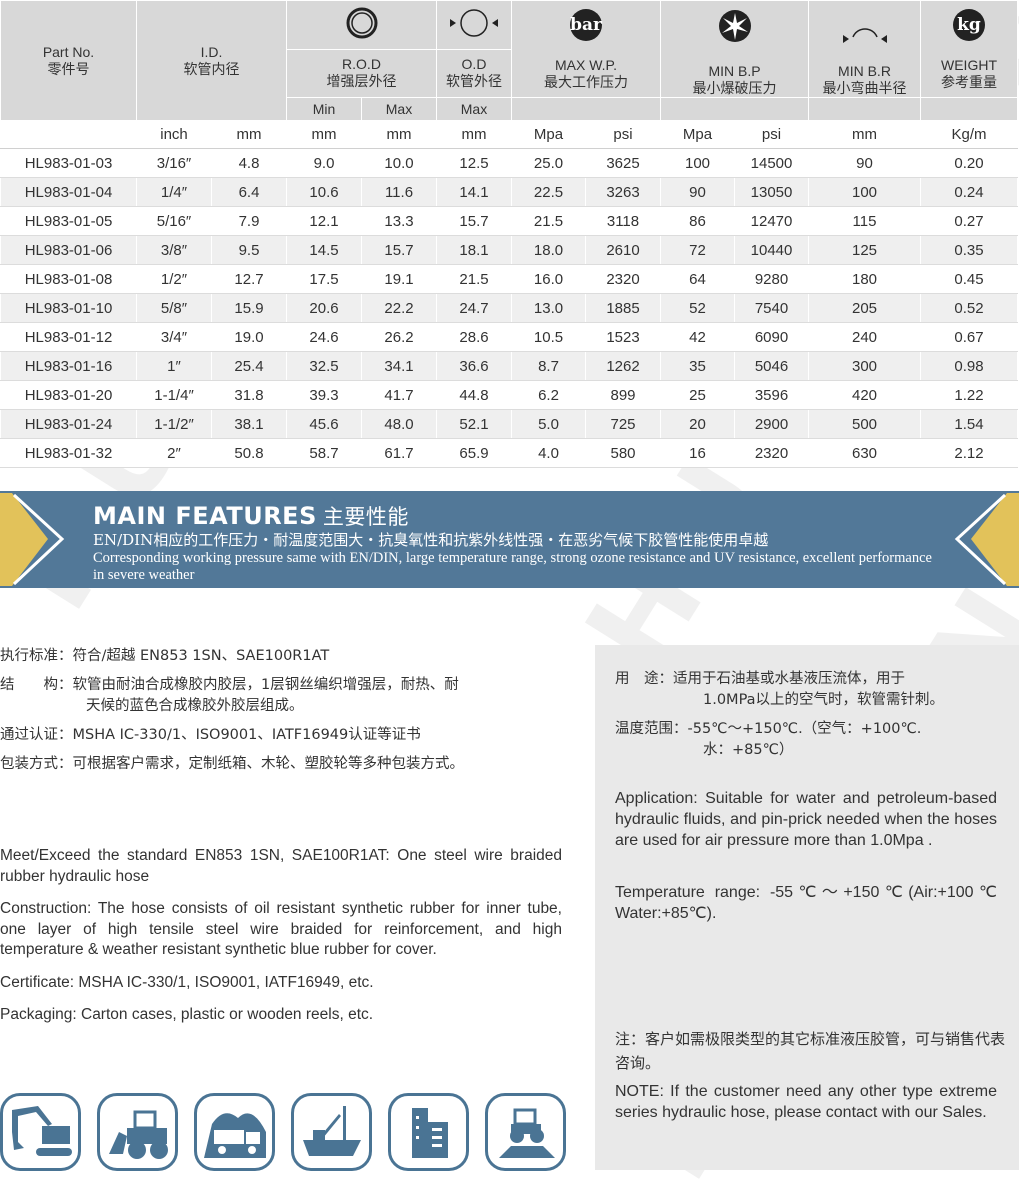 This screenshot has width=1019, height=1204. I want to click on header-od-icon-cell, so click(474, 25).